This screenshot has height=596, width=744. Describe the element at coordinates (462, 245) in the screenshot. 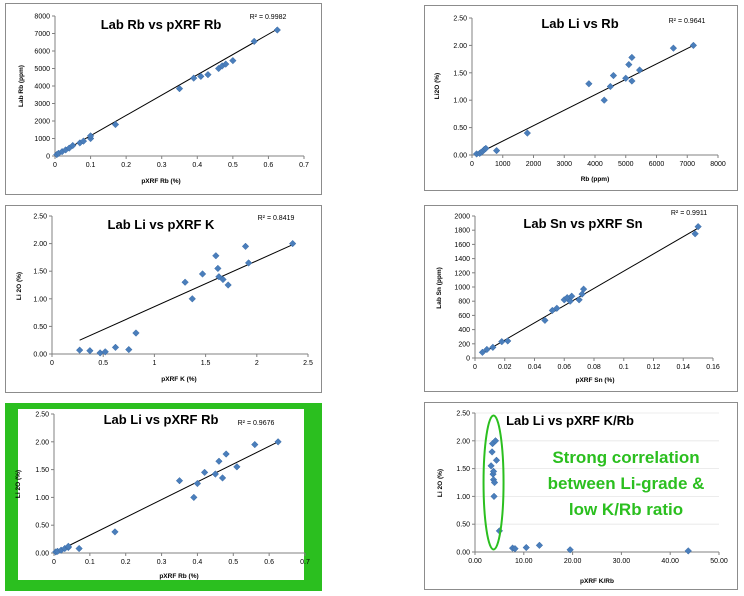

I see `y-tick-label: 1600` at that location.